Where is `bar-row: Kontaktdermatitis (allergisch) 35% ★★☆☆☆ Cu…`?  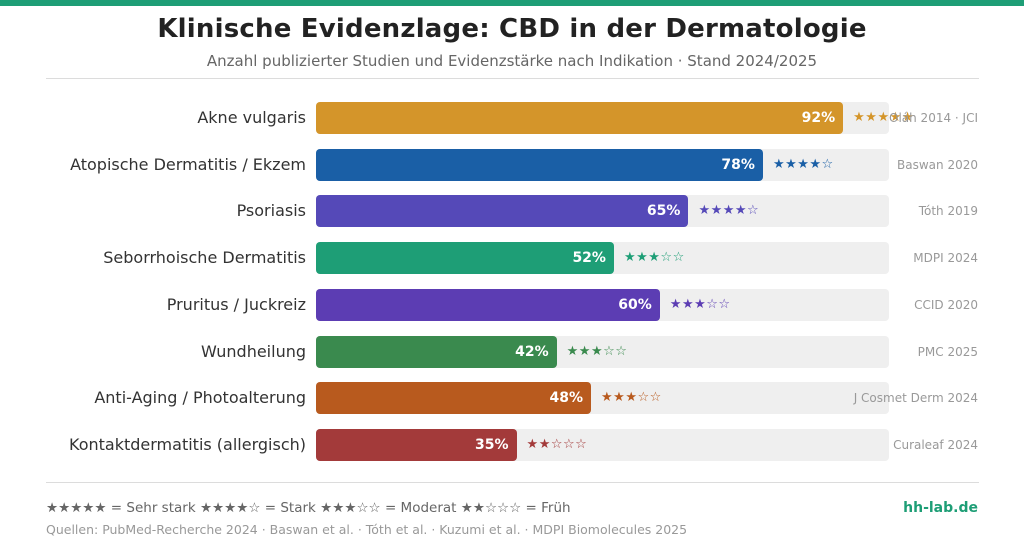
bar-row: Kontaktdermatitis (allergisch) 35% ★★☆☆☆ Cu… is located at coordinates (512, 445).